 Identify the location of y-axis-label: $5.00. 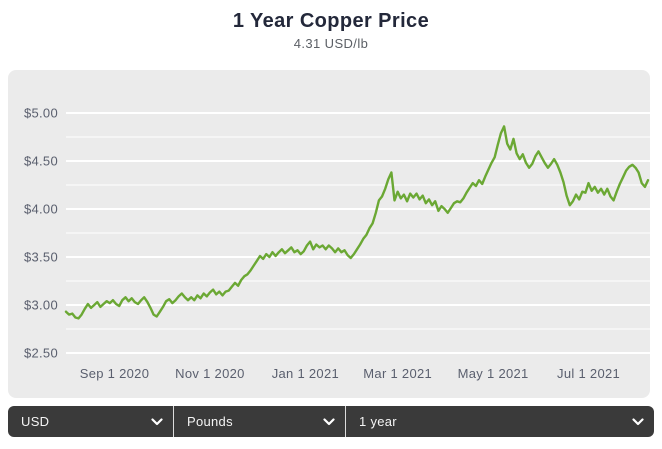
(41, 113).